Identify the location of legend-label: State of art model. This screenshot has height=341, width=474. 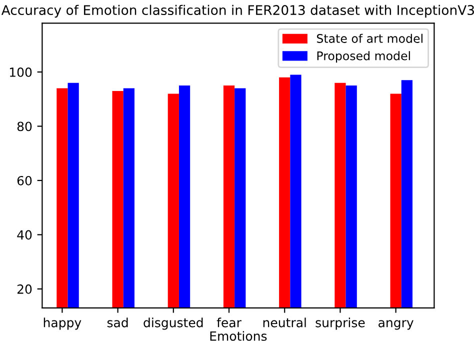
(369, 38).